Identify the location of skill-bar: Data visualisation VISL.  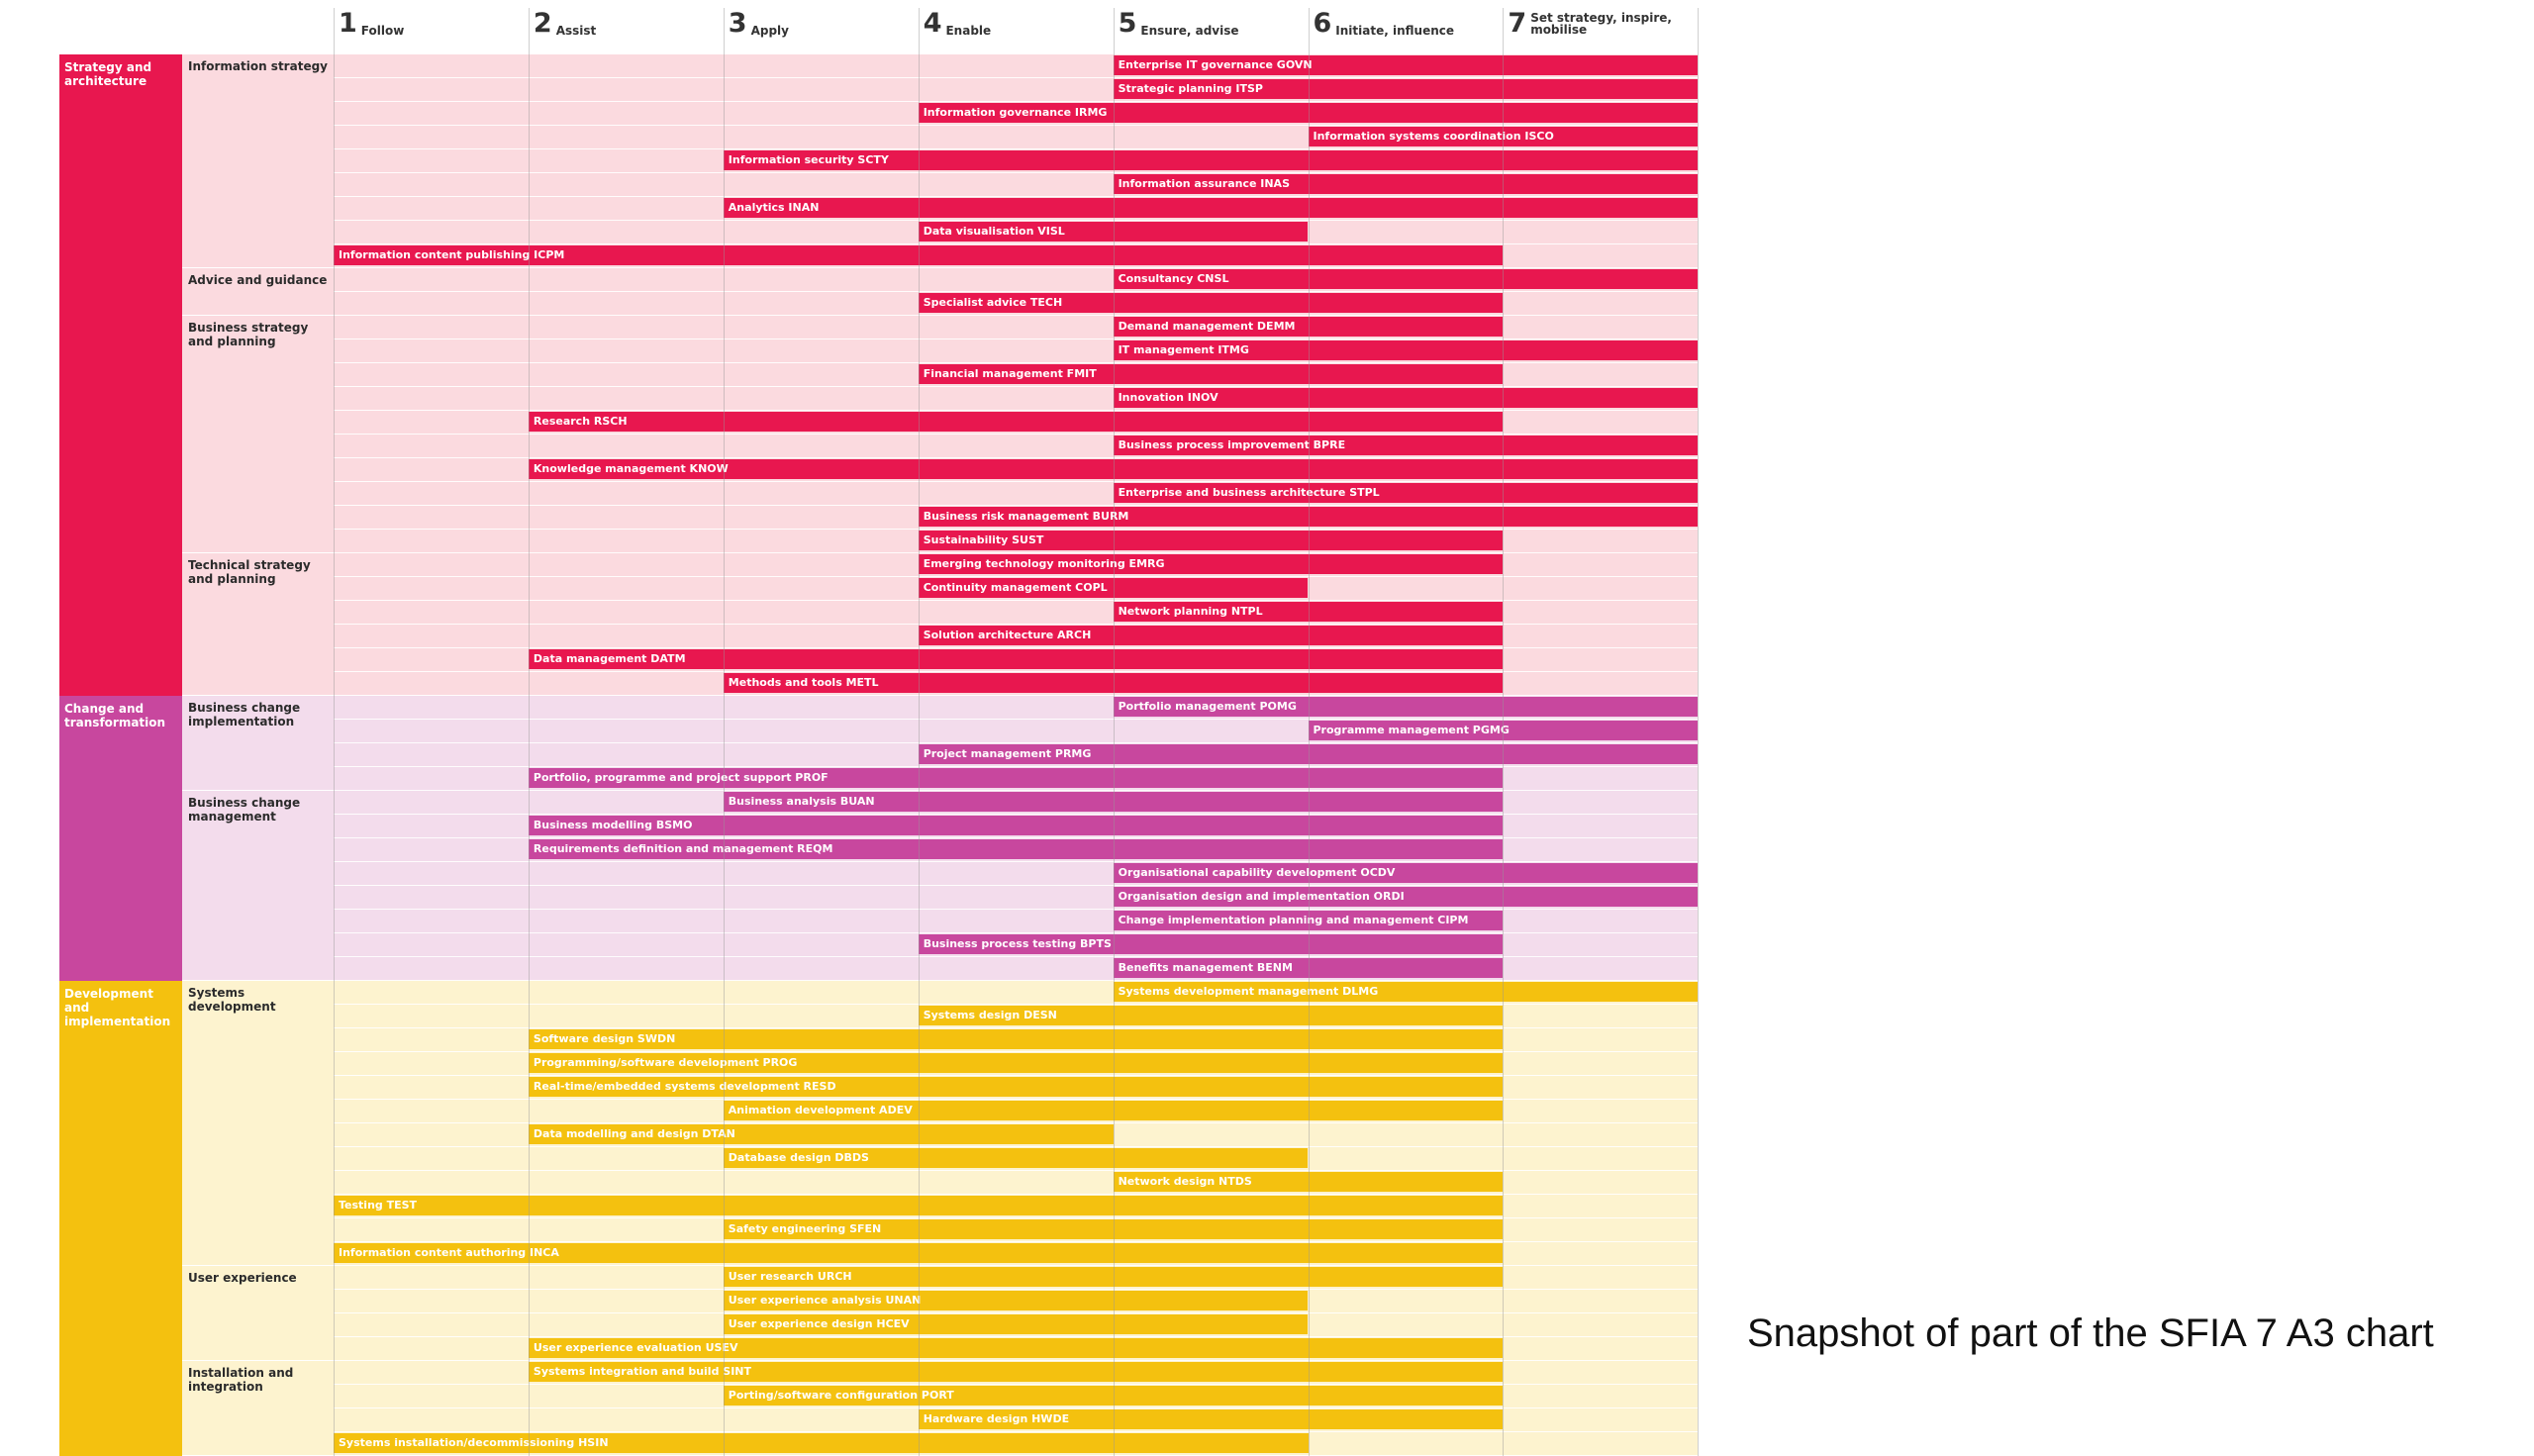
(1113, 232).